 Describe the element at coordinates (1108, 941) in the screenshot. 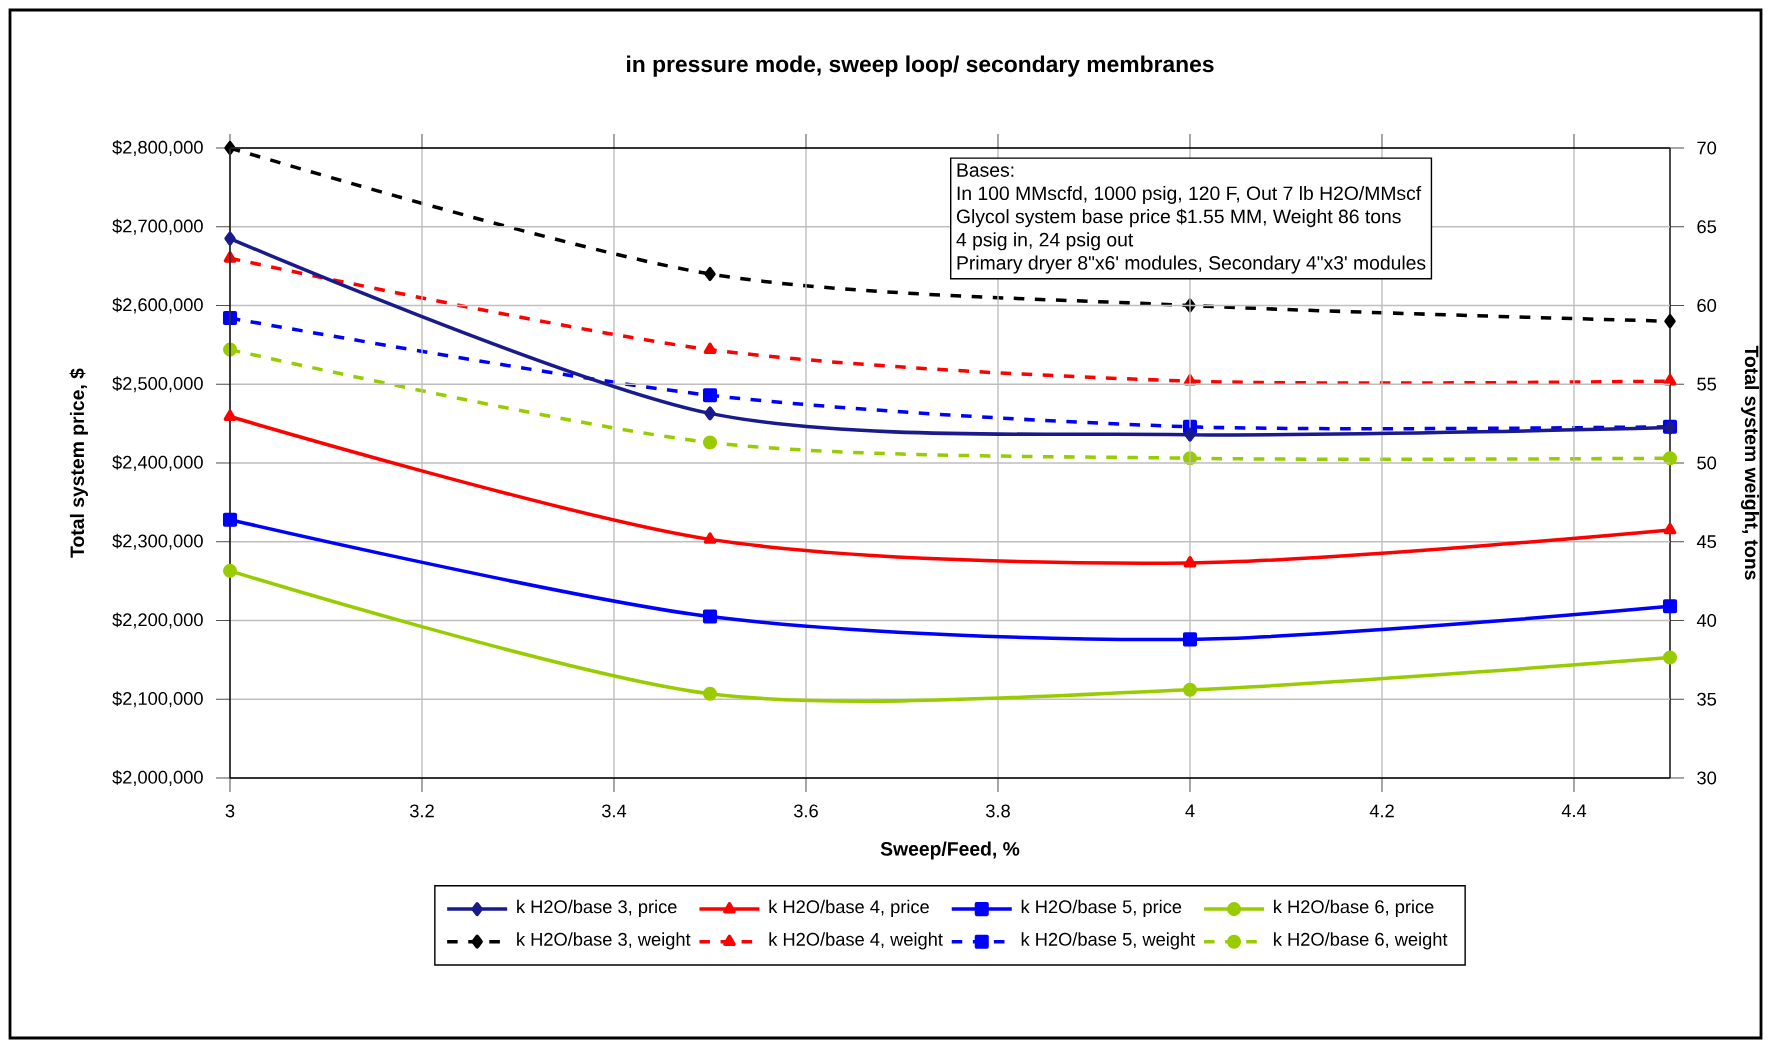

I see `legend-label: k H2O/base 5, weight` at that location.